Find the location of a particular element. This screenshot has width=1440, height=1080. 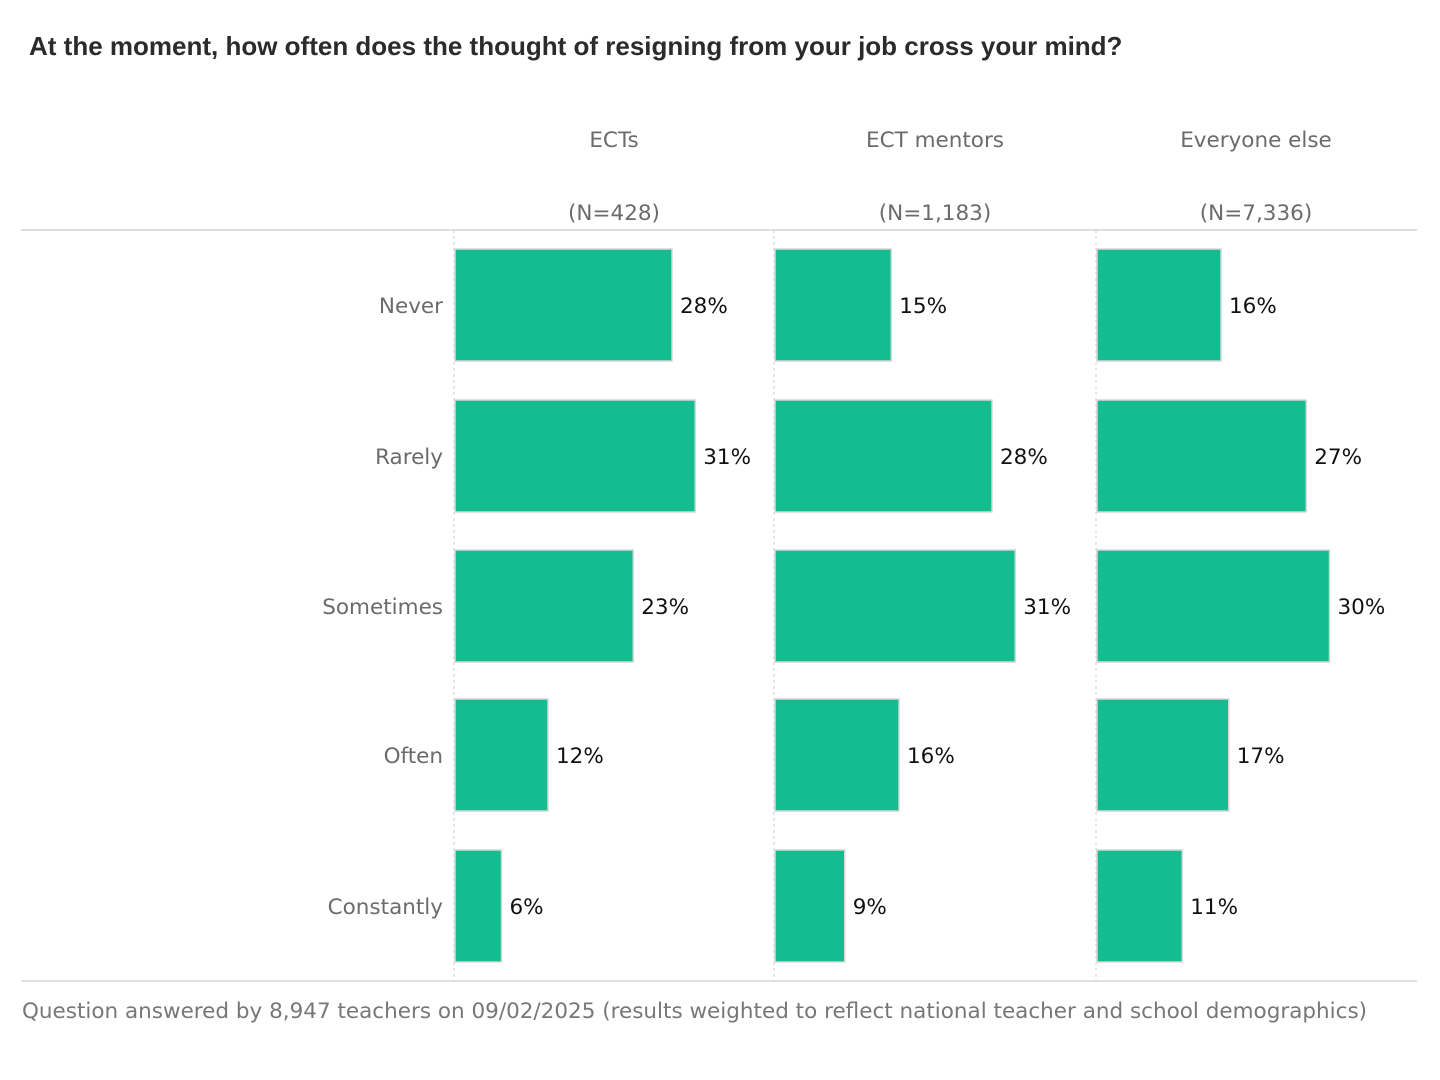

value-label-ects-constantly: 6% is located at coordinates (527, 907).